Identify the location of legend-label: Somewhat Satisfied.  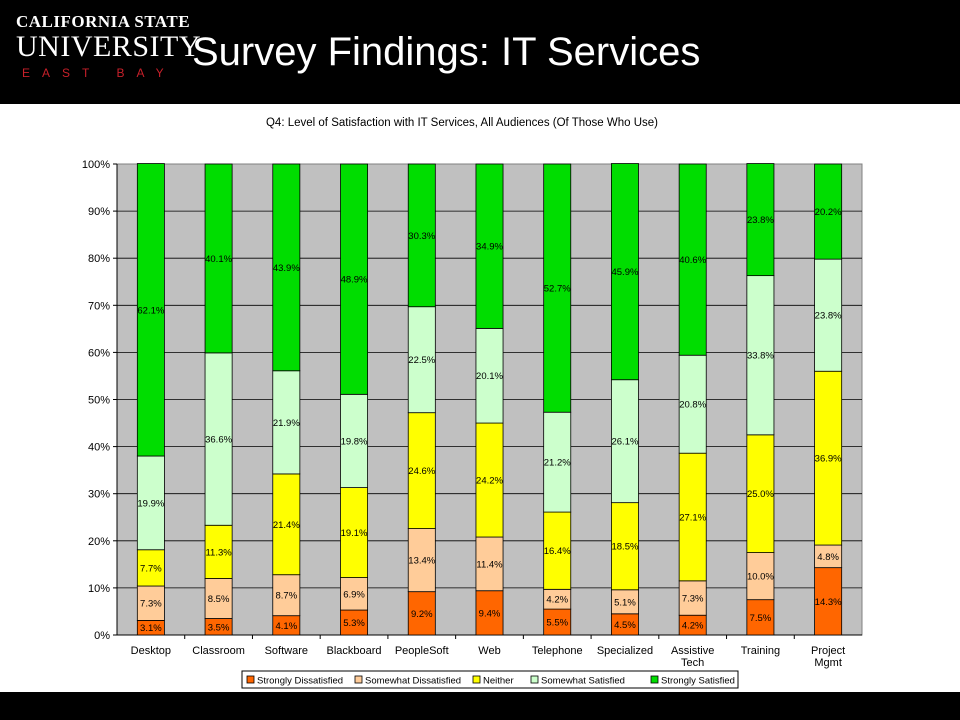
(583, 681).